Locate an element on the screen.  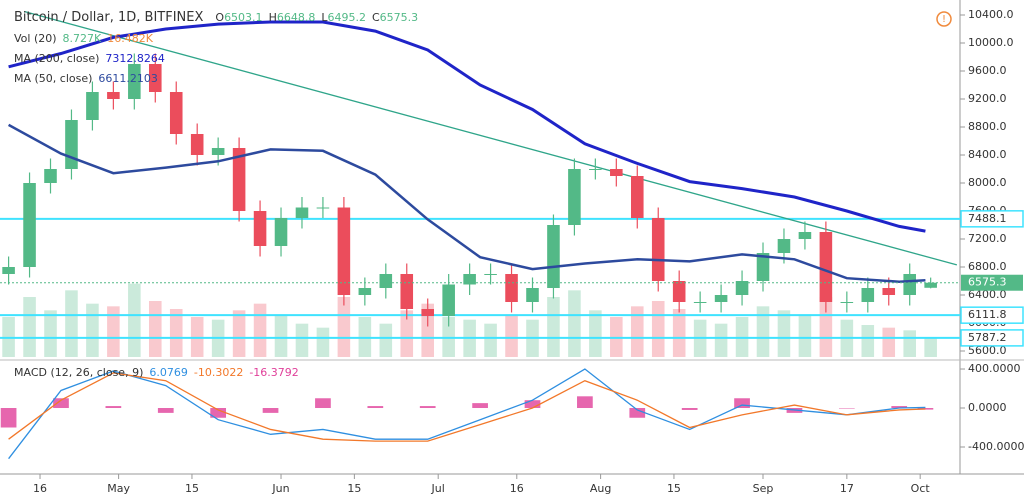
ohlc-value: 6648.8 is located at coordinates (296, 17).